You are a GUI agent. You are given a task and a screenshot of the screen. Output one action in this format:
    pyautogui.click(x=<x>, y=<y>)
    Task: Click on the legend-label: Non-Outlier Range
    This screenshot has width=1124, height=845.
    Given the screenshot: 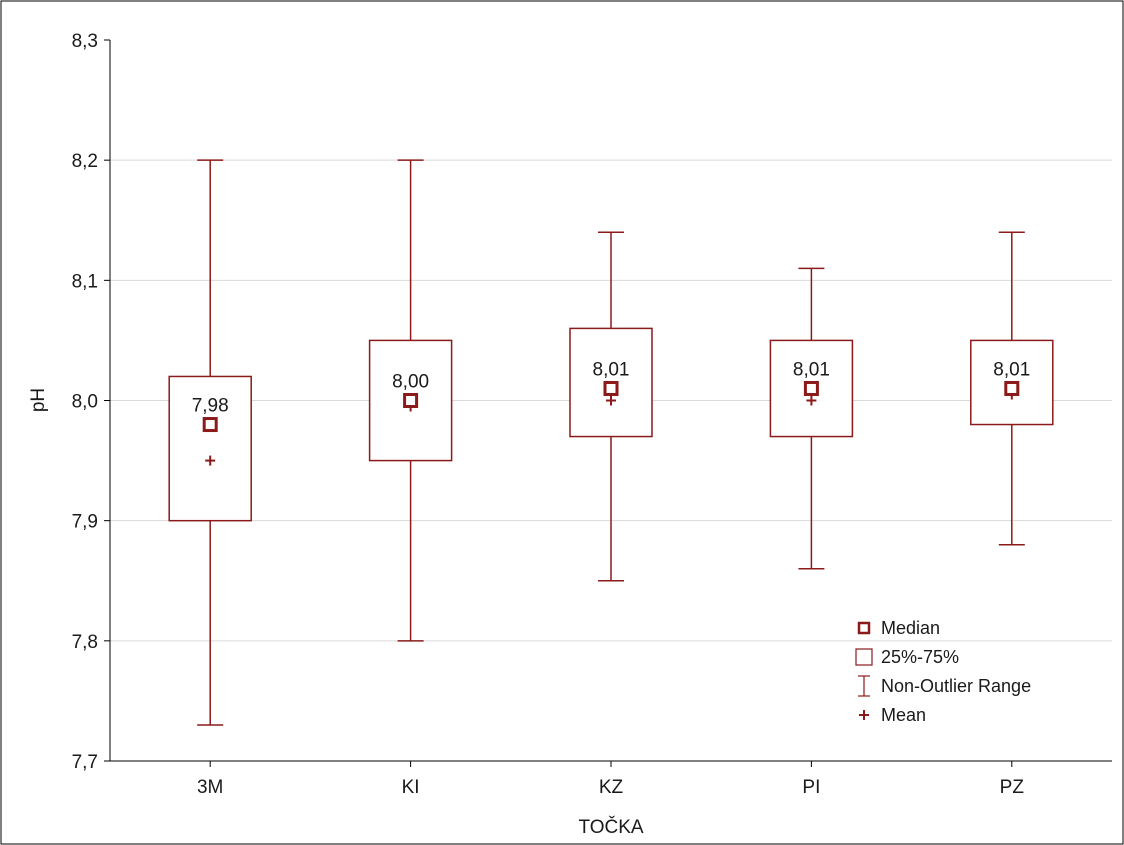 What is the action you would take?
    pyautogui.click(x=956, y=686)
    